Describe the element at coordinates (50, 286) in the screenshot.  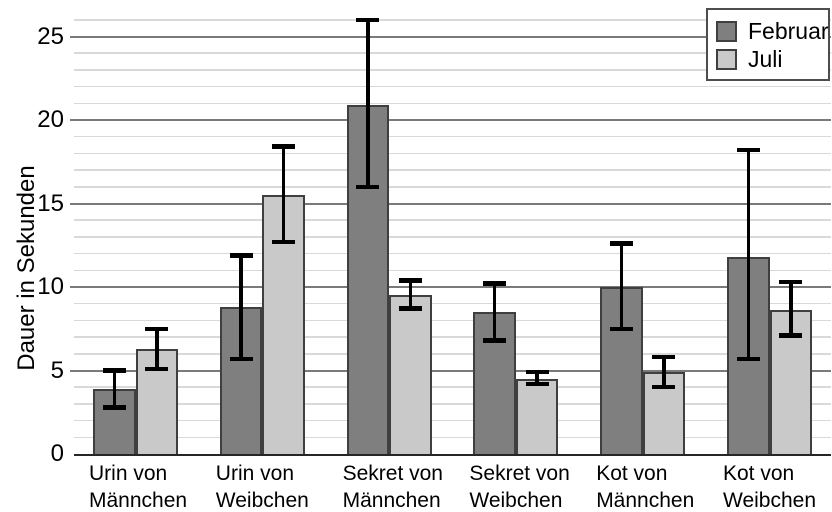
I see `y-tick-label: 10` at that location.